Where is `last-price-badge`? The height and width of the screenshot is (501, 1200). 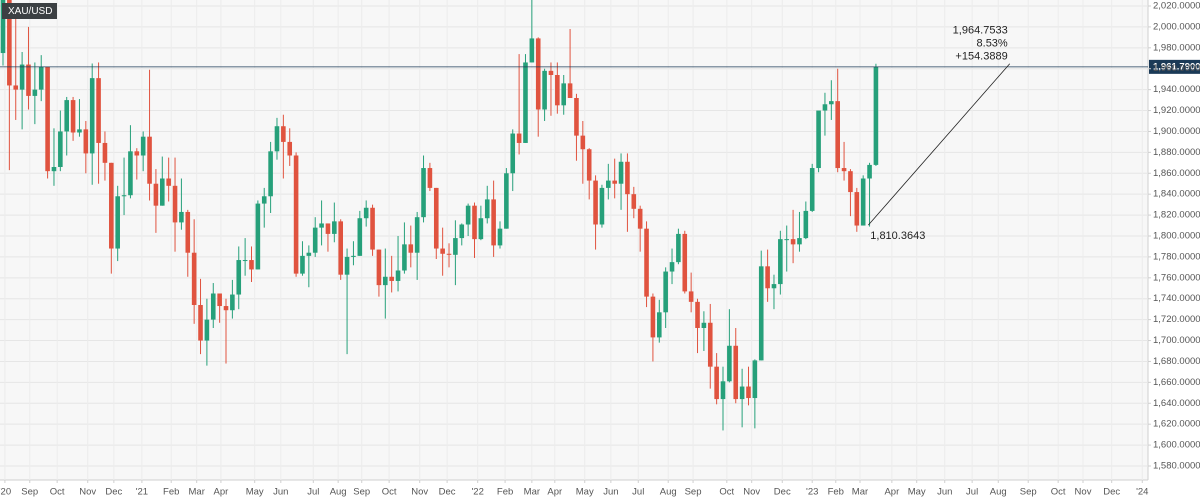
last-price-badge is located at coordinates (1174, 66).